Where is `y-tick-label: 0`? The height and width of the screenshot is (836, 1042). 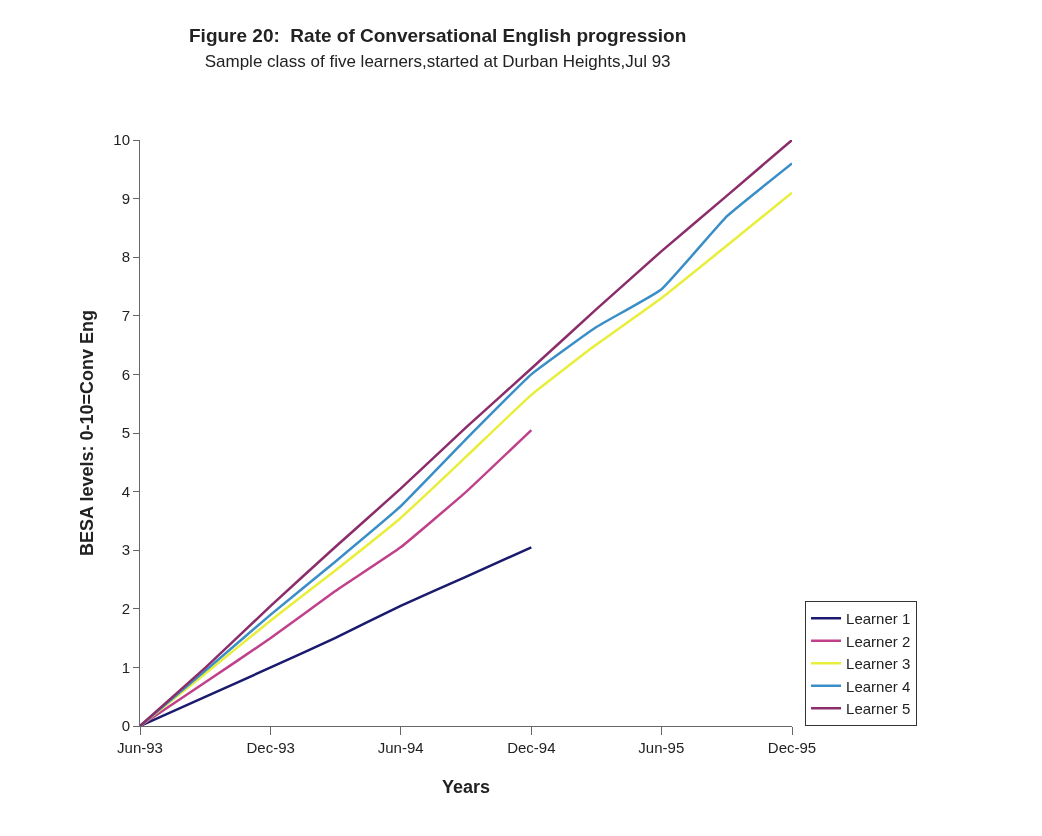
y-tick-label: 0 is located at coordinates (125, 726).